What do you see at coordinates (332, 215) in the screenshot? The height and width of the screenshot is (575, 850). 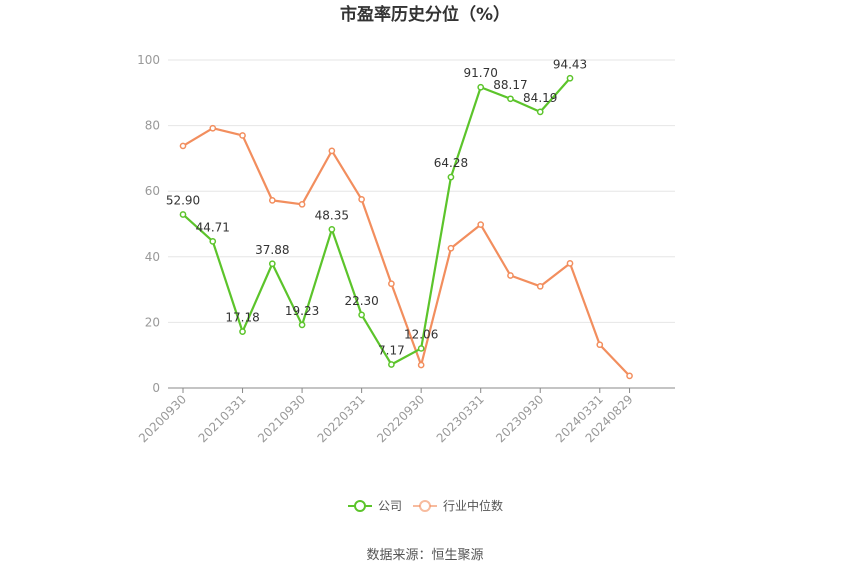 I see `data-label: 48.35` at bounding box center [332, 215].